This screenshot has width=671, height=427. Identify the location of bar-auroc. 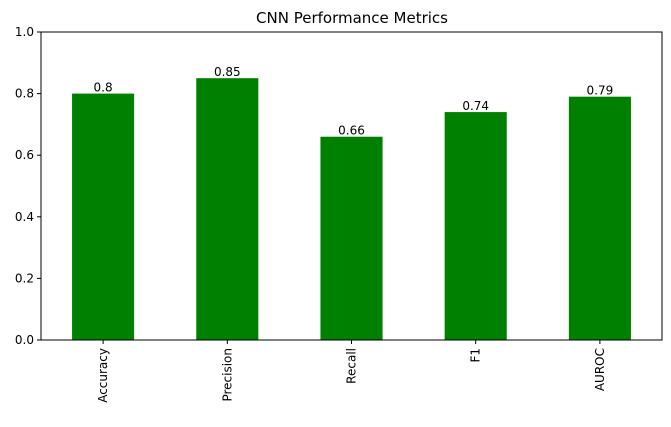
(599, 218).